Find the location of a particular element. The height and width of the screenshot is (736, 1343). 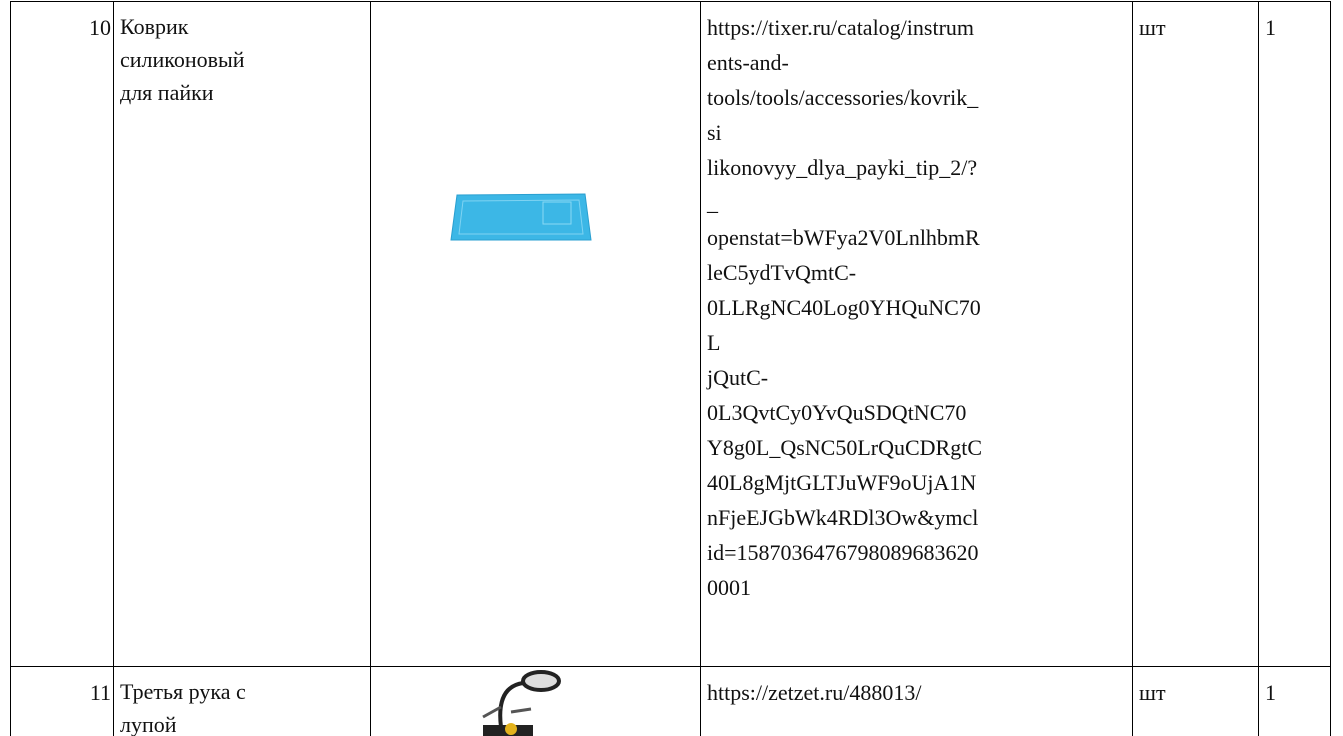

number-cell: 10 is located at coordinates (62, 334).